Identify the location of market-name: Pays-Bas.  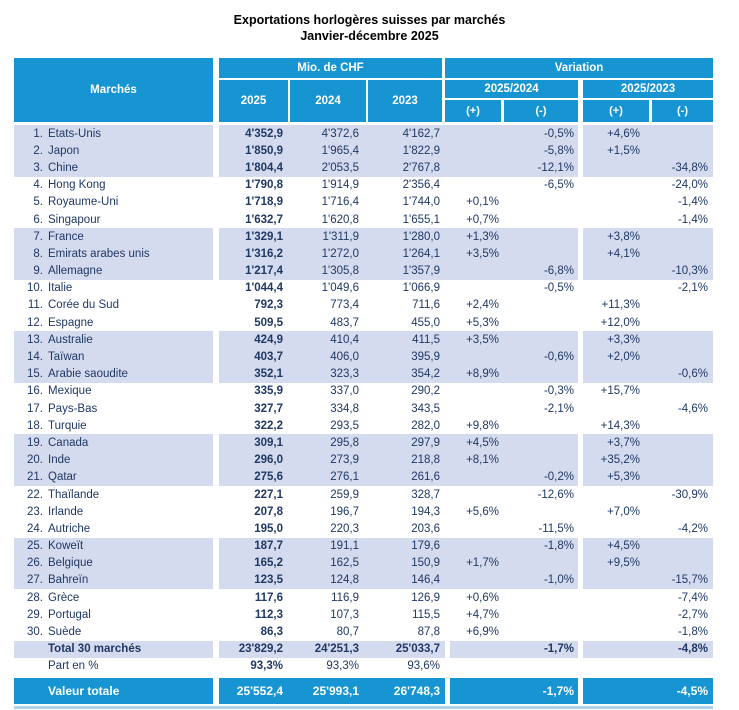
(73, 408).